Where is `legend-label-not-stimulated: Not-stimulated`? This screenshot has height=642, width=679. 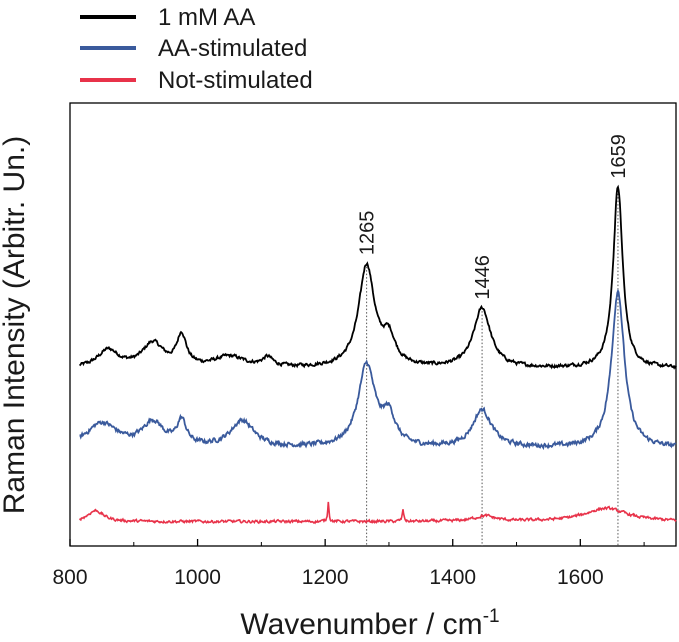 legend-label-not-stimulated: Not-stimulated is located at coordinates (235, 80).